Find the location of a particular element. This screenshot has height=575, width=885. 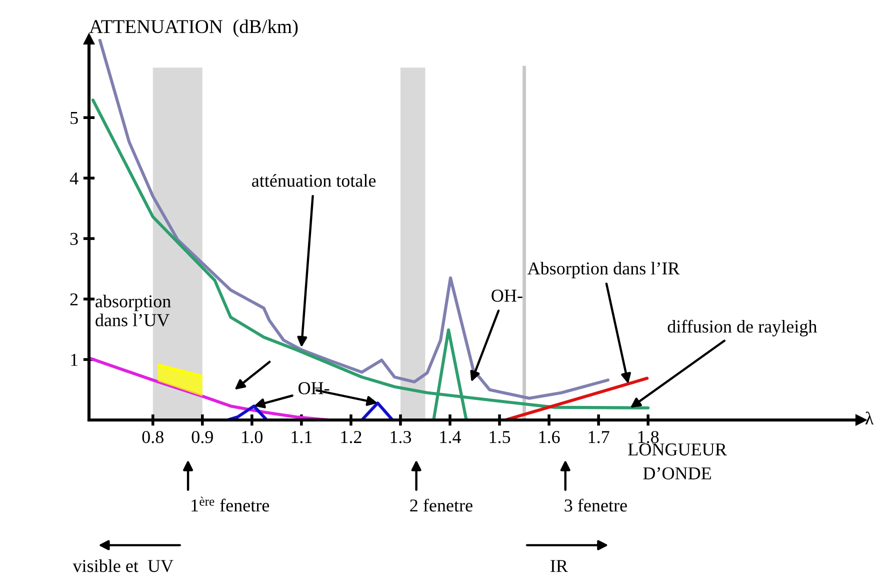

x-tick-label: 1.6 is located at coordinates (549, 437).